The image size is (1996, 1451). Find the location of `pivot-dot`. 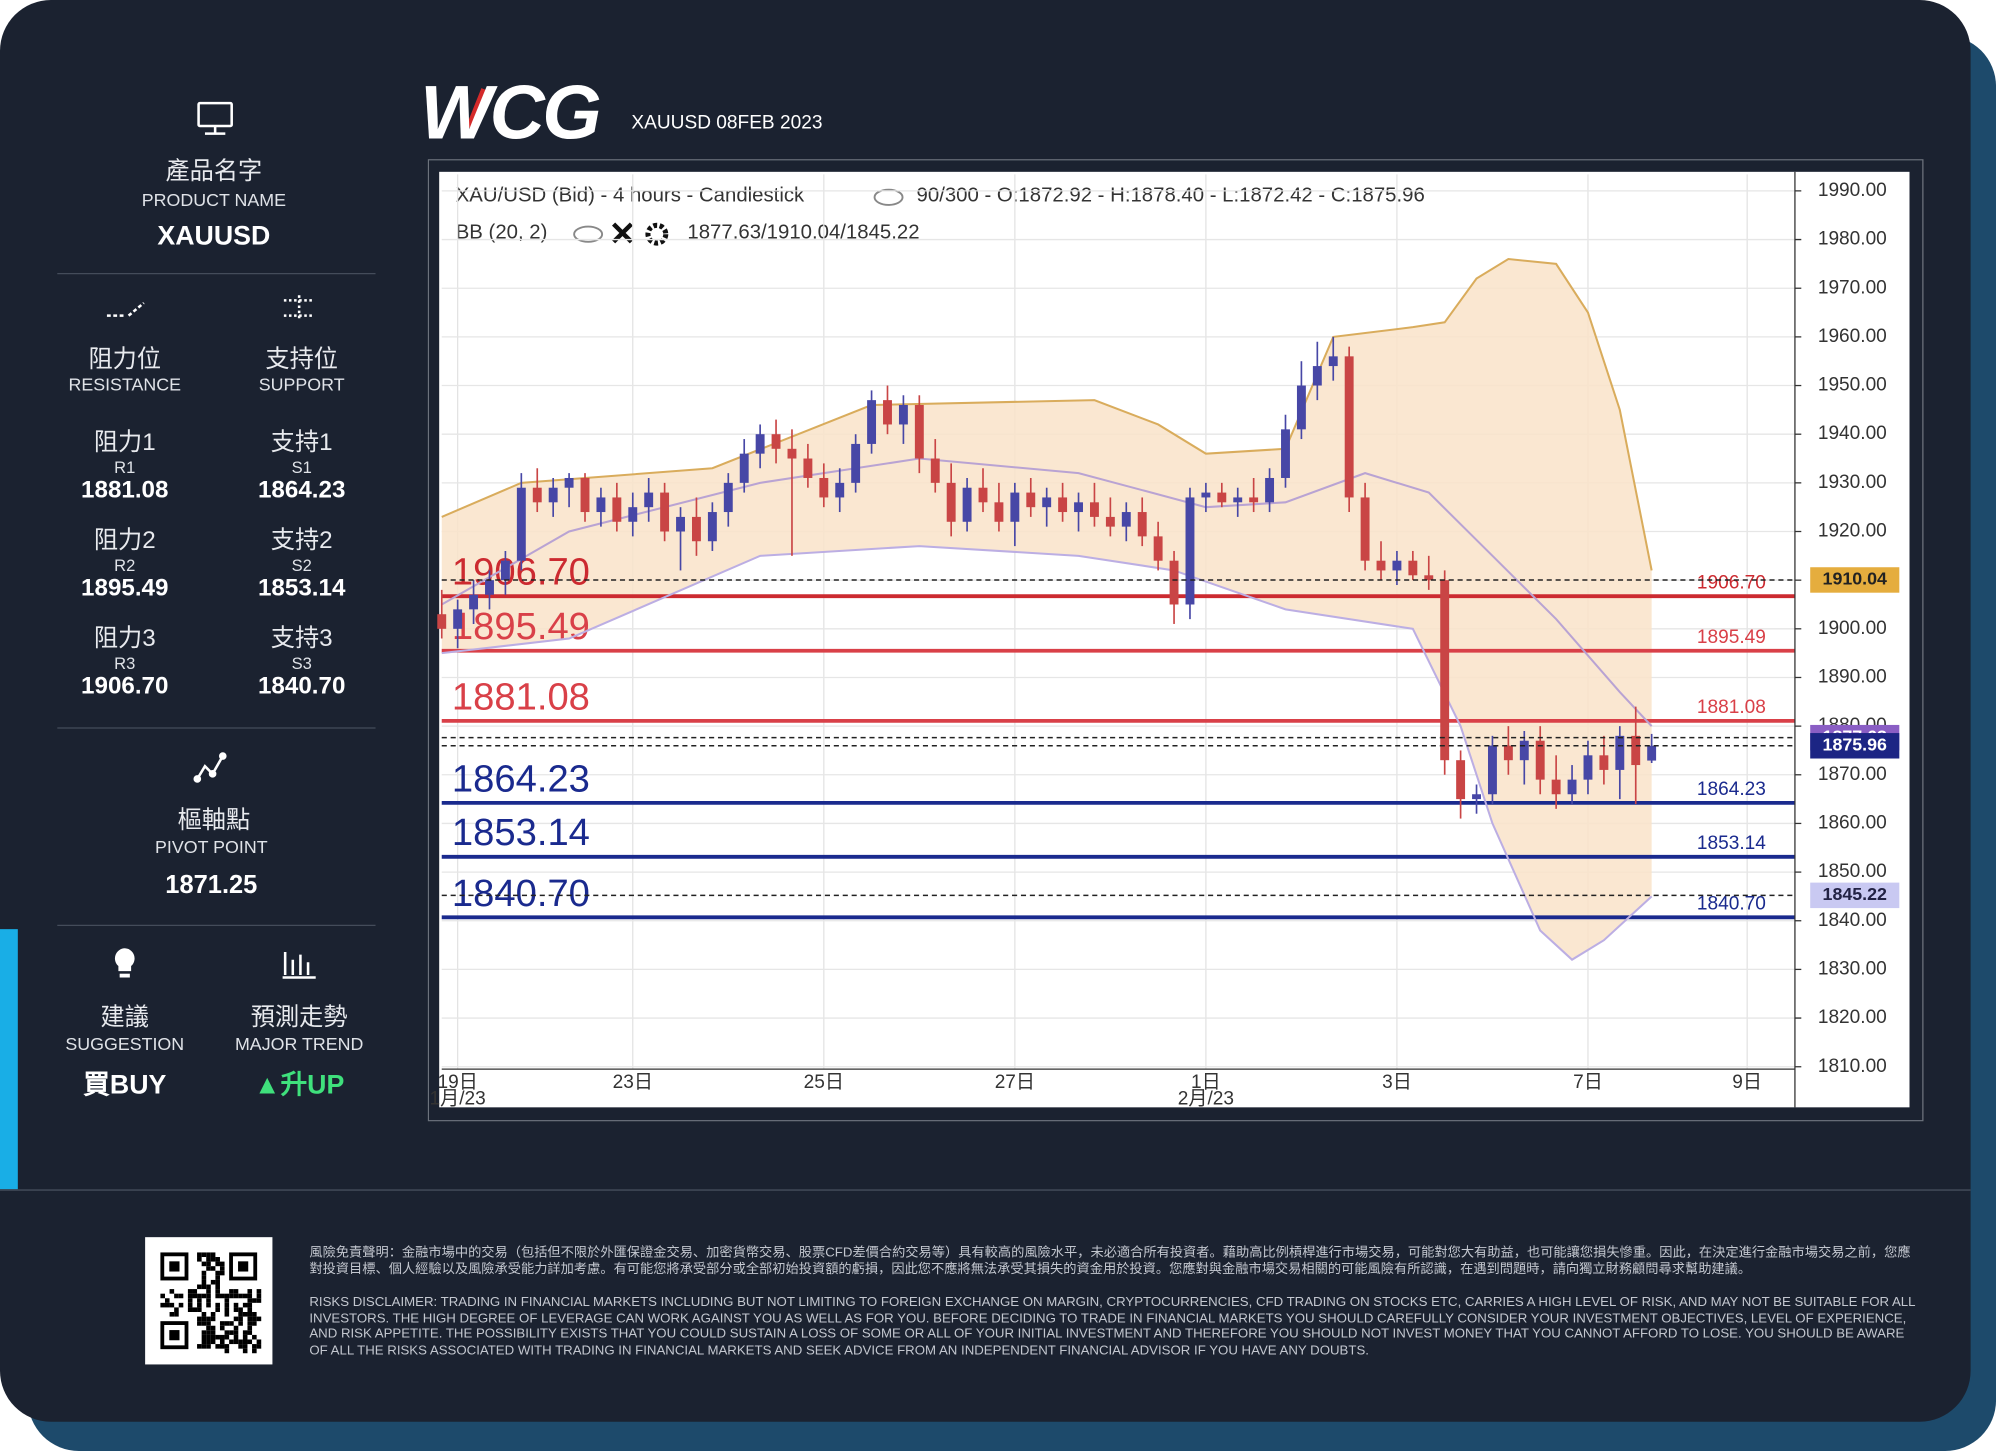

pivot-dot is located at coordinates (222, 756).